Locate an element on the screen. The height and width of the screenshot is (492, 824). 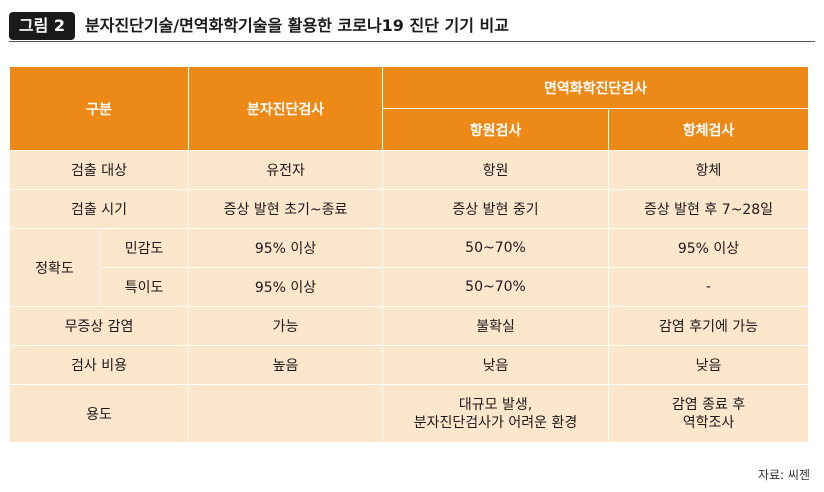
cell-target-antigen: 항원 is located at coordinates (496, 170).